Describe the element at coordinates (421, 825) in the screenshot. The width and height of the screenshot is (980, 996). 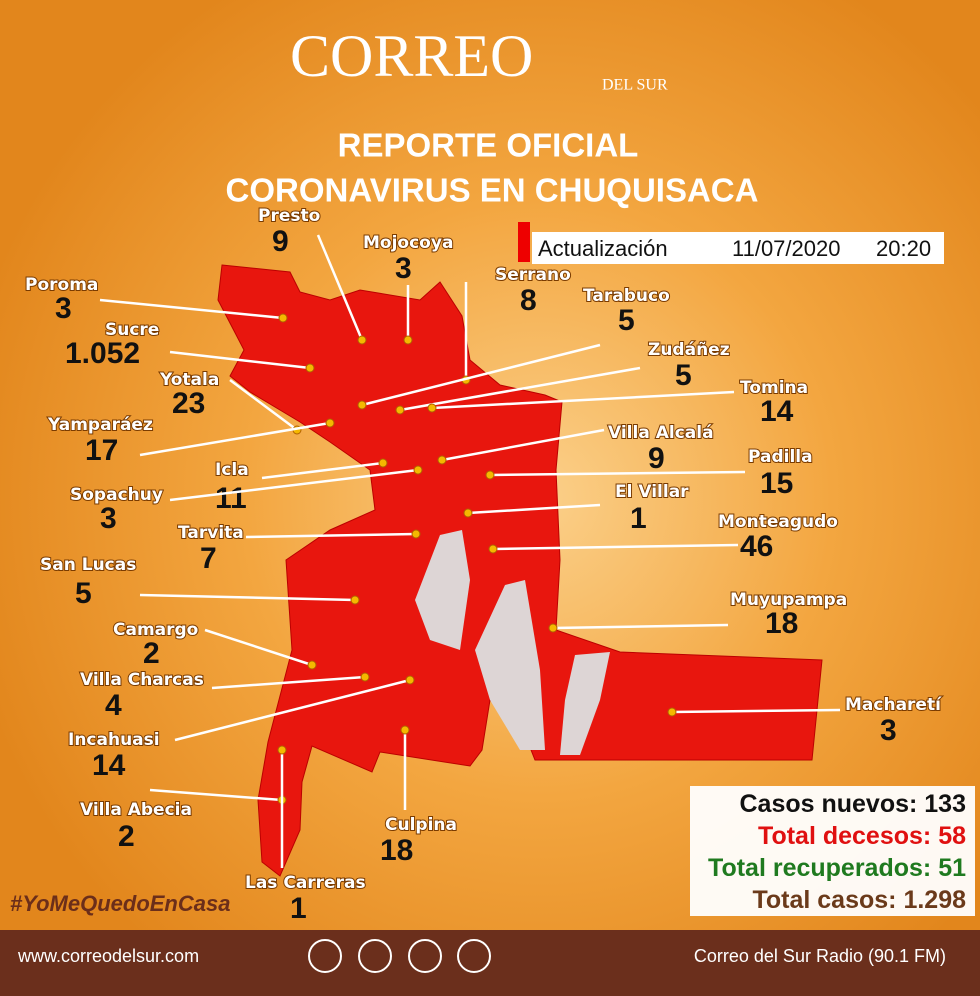
I see `municipality-name: Culpina` at that location.